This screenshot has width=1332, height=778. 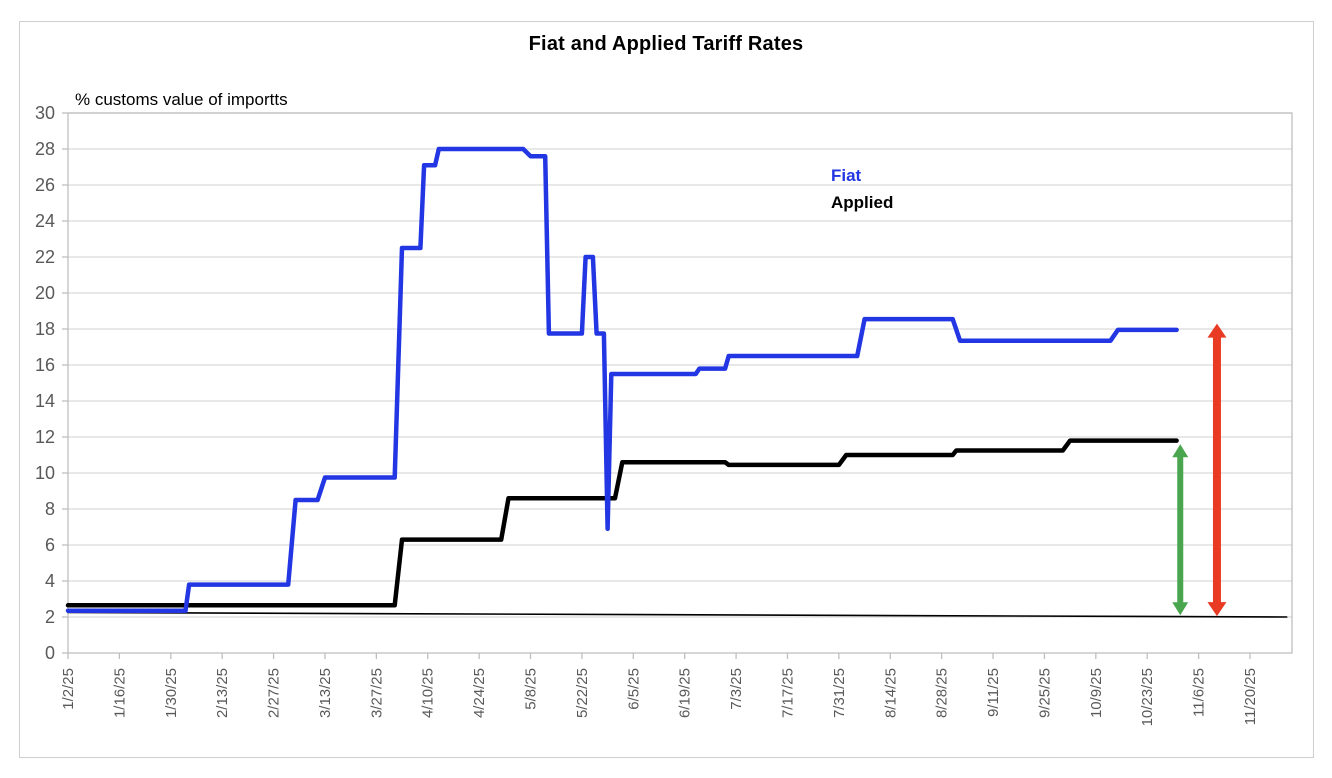 I want to click on y-tick-label: 8, so click(x=50, y=509).